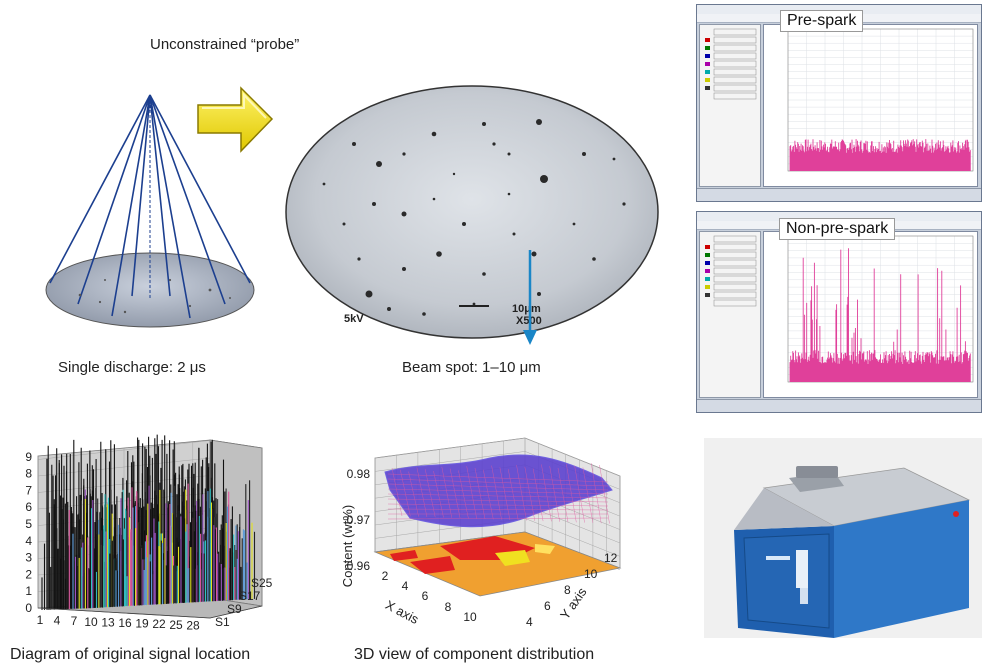 Image resolution: width=984 pixels, height=670 pixels. Describe the element at coordinates (28, 524) in the screenshot. I see `y-tick-label: 5` at that location.